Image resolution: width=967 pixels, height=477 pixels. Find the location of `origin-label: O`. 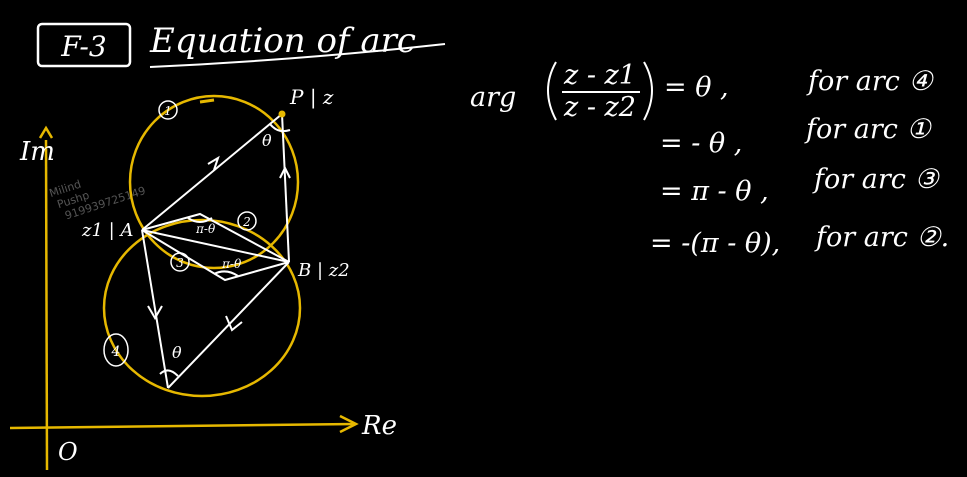

origin-label: O is located at coordinates (68, 452).